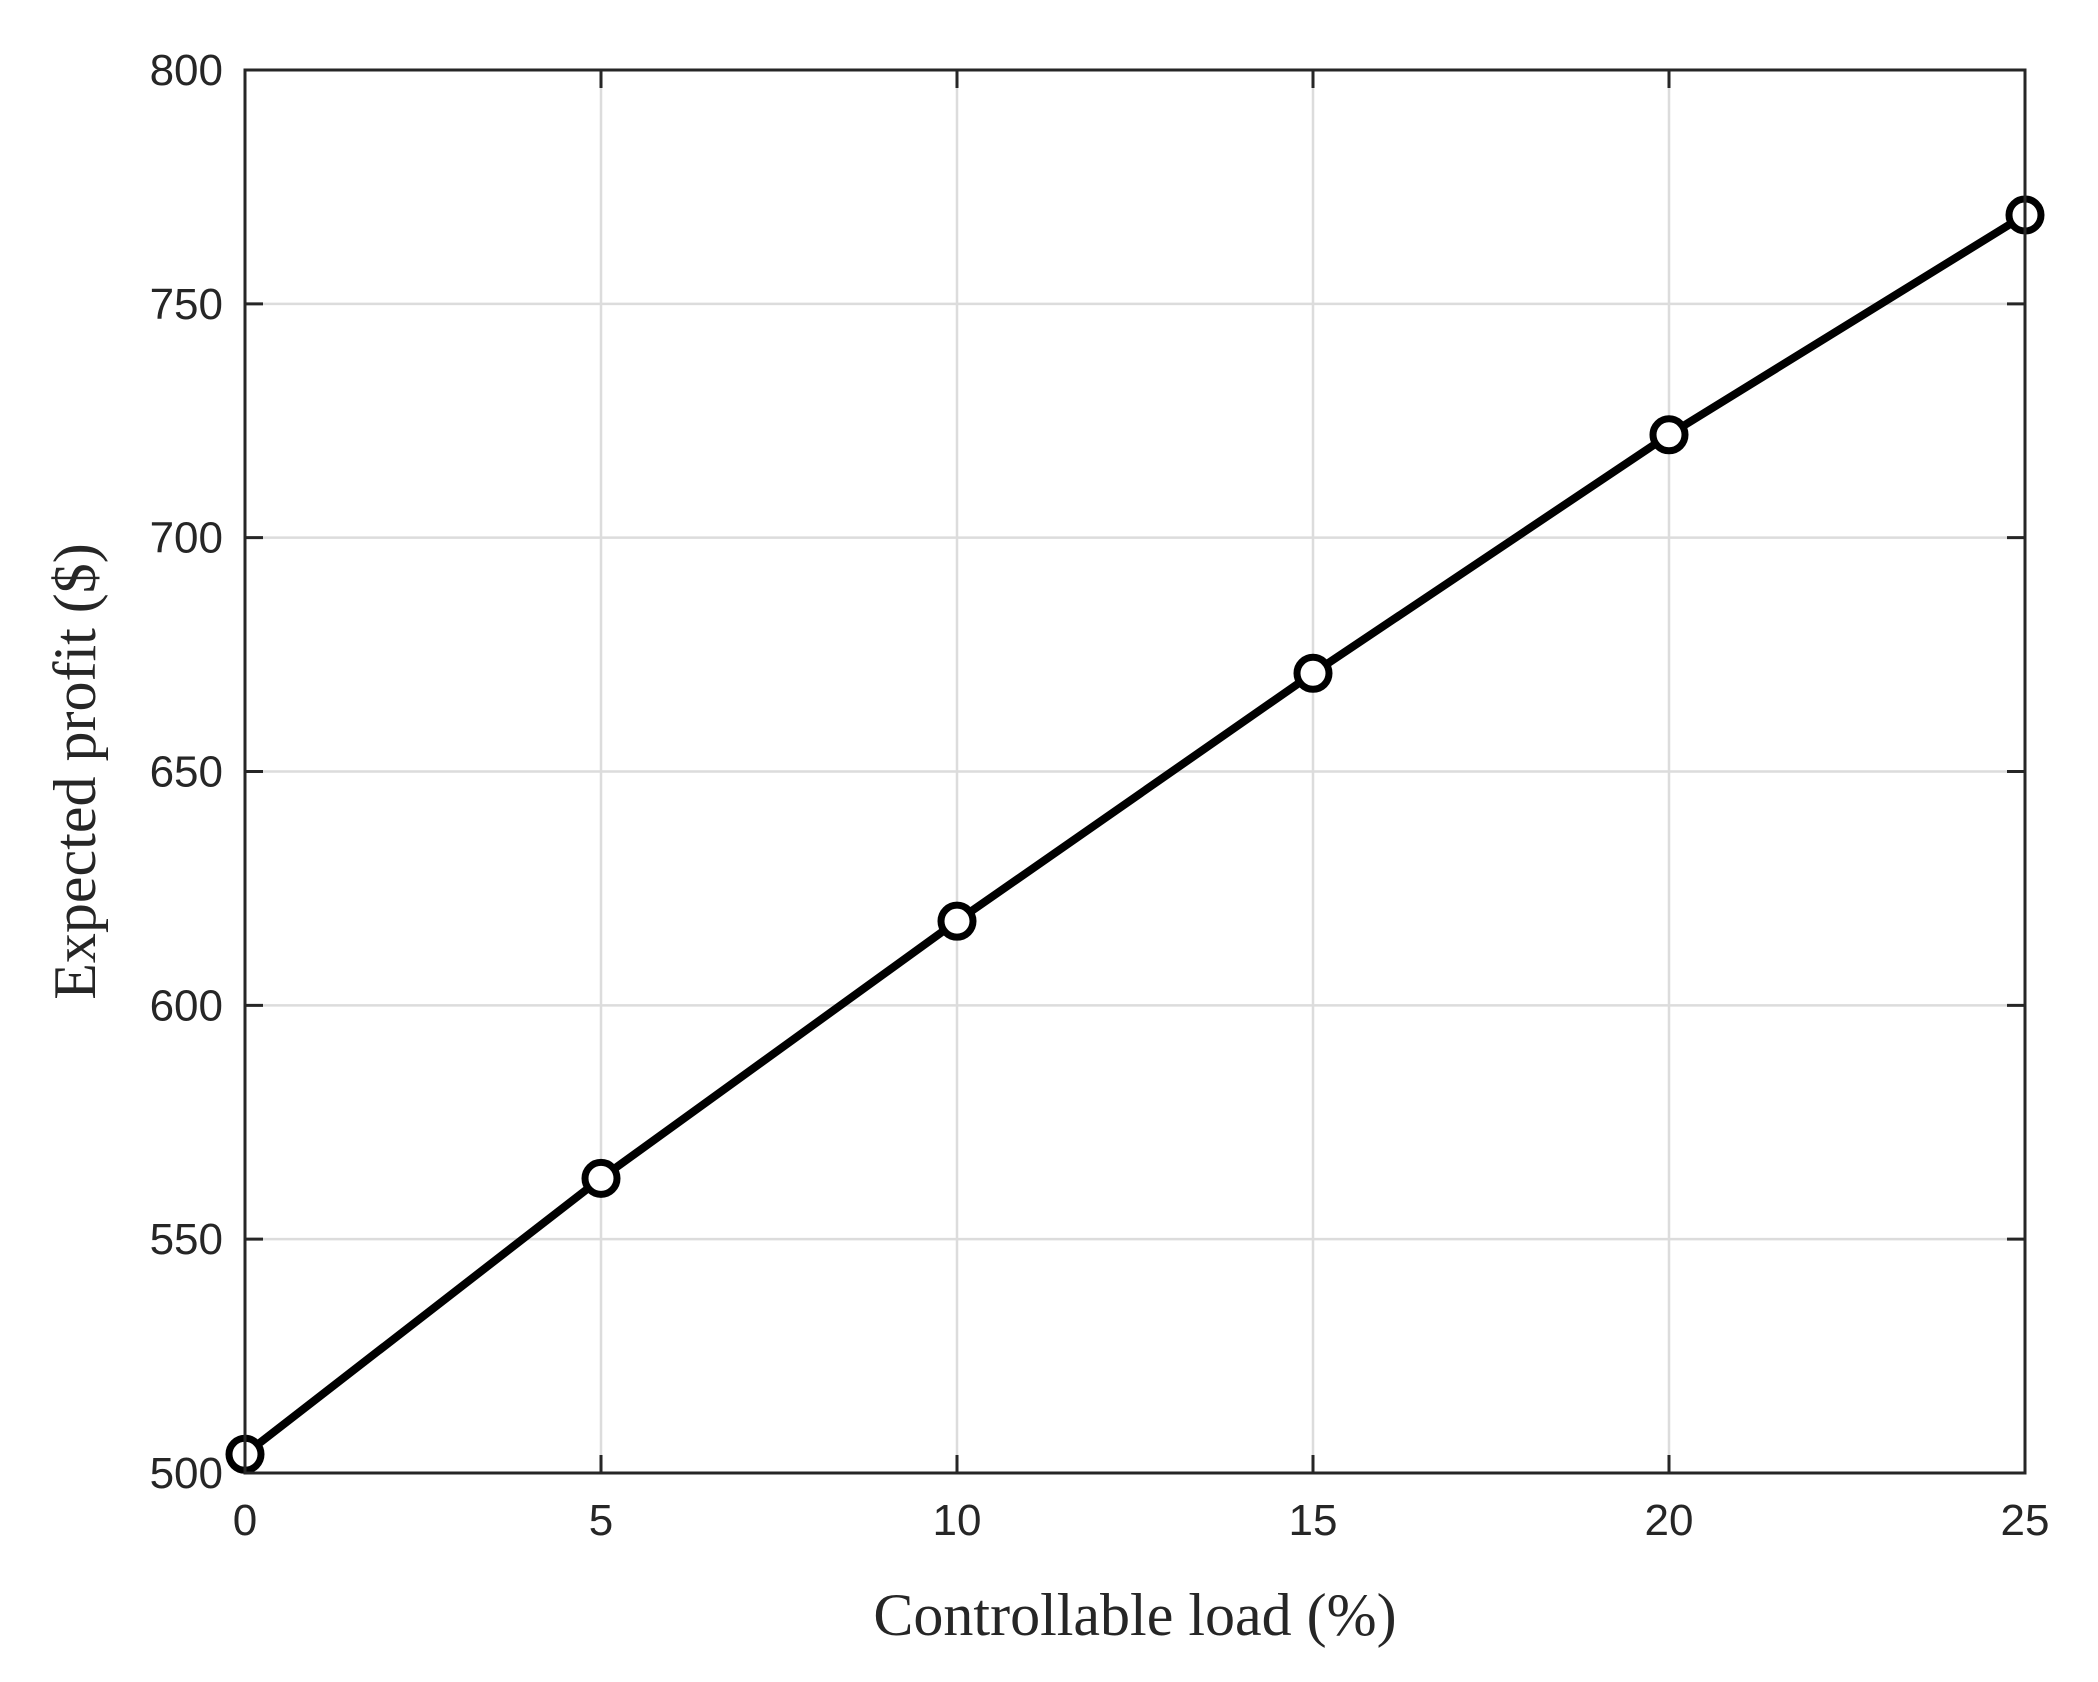 Image resolution: width=2098 pixels, height=1682 pixels. Describe the element at coordinates (245, 1520) in the screenshot. I see `x-tick-label: 0` at that location.